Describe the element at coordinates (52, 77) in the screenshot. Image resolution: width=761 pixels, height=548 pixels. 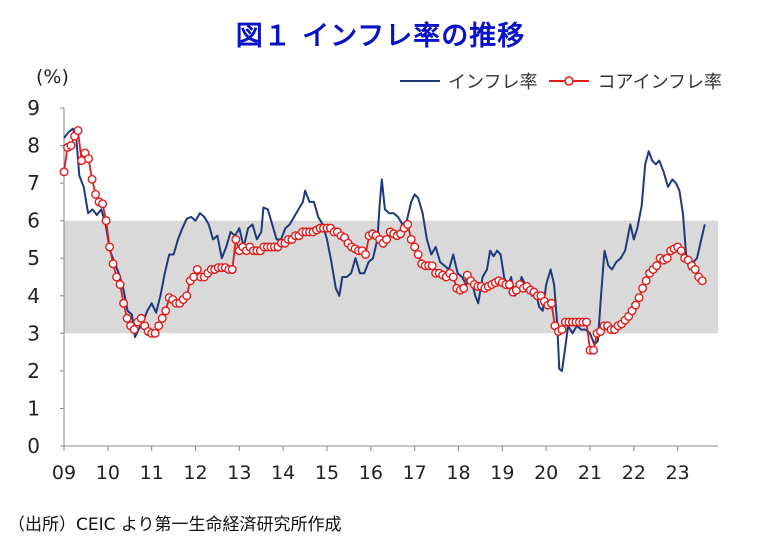
I see `y-axis-unit-label: (%)` at that location.